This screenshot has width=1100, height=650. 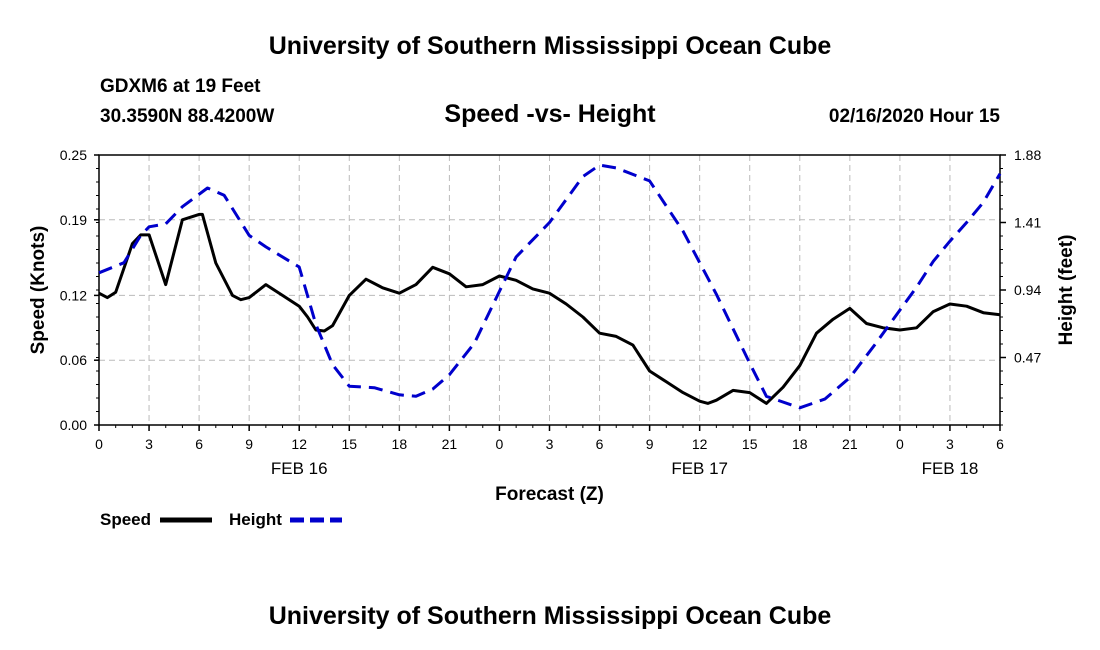 I want to click on station-label: GDXM6 at 19 Feet, so click(x=180, y=86).